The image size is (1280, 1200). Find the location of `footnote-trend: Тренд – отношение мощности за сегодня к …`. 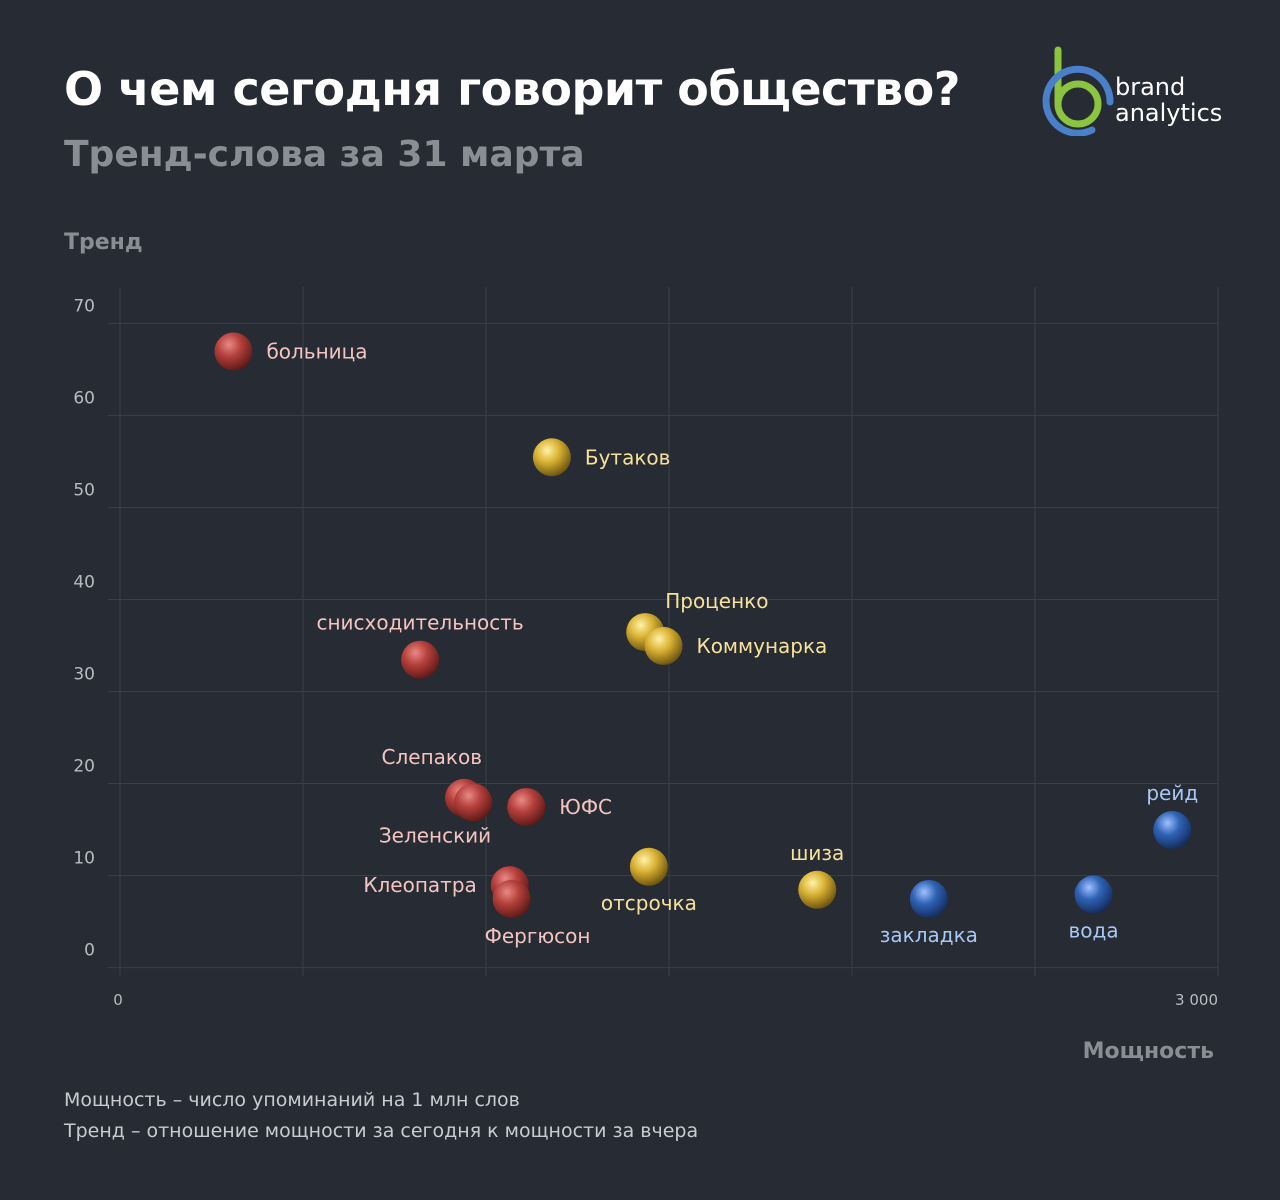

footnote-trend: Тренд – отношение мощности за сегодня к … is located at coordinates (381, 1131).